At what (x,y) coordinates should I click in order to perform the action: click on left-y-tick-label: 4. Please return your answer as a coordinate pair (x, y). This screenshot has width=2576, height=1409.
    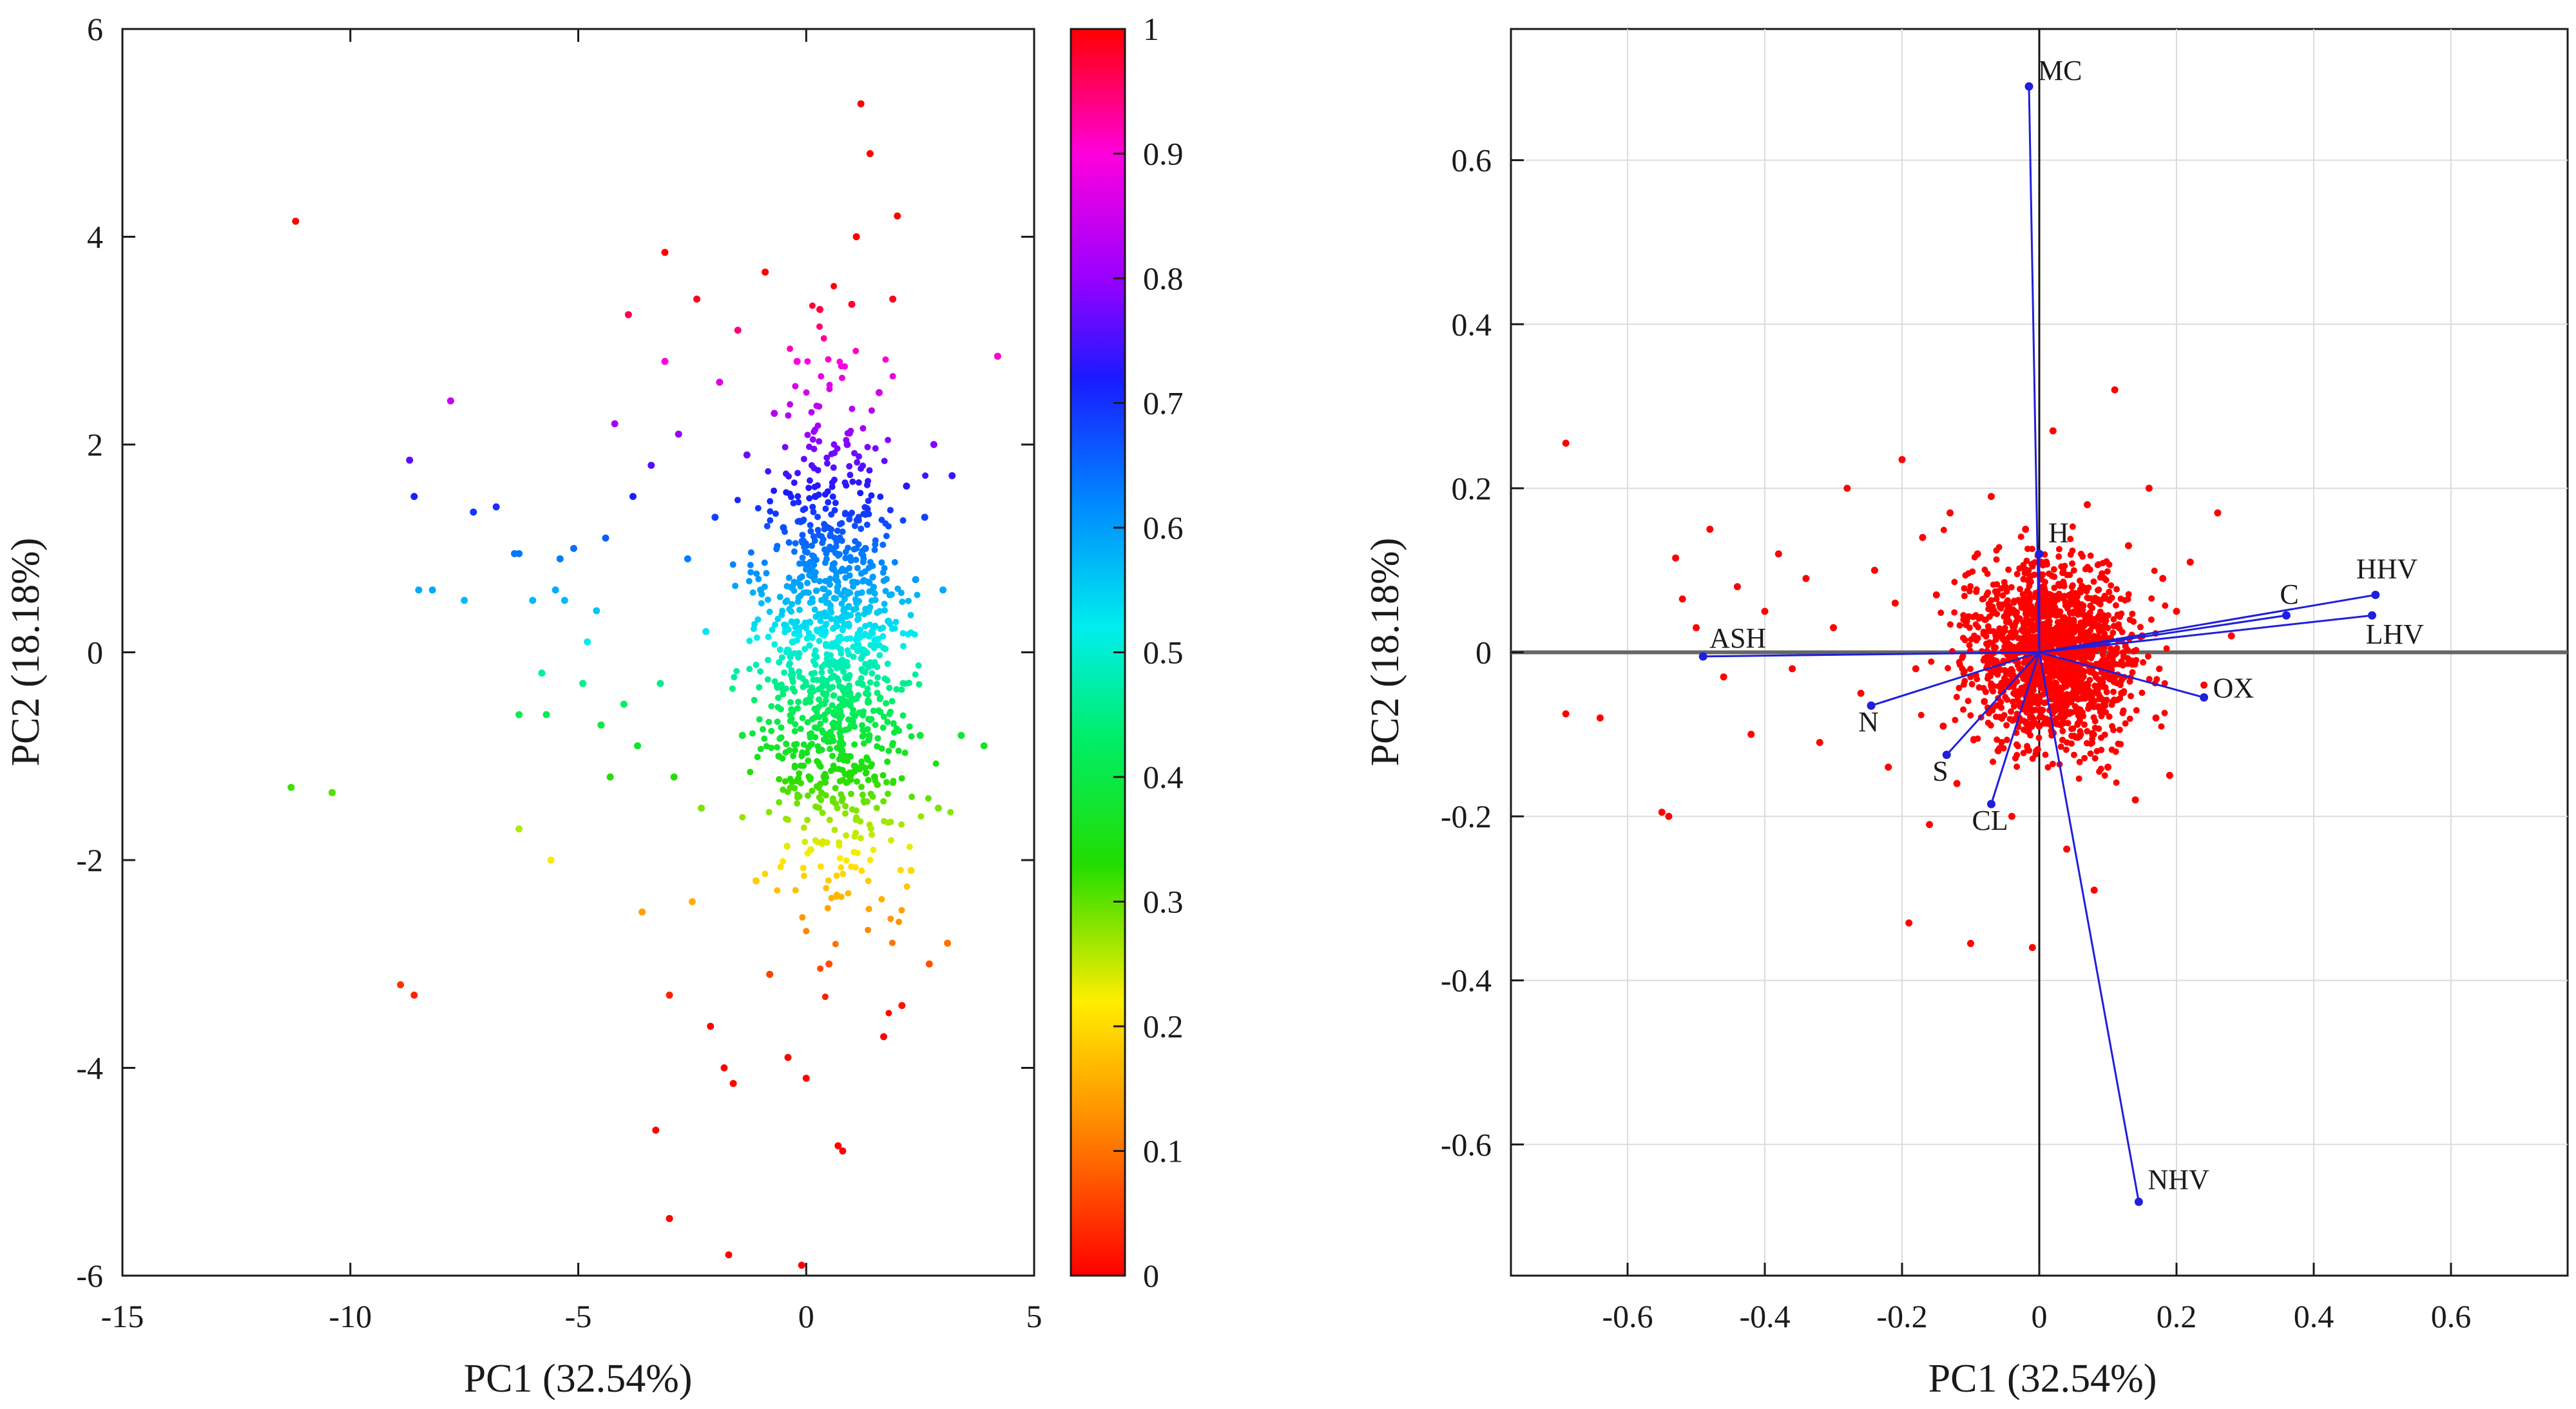
    Looking at the image, I should click on (95, 237).